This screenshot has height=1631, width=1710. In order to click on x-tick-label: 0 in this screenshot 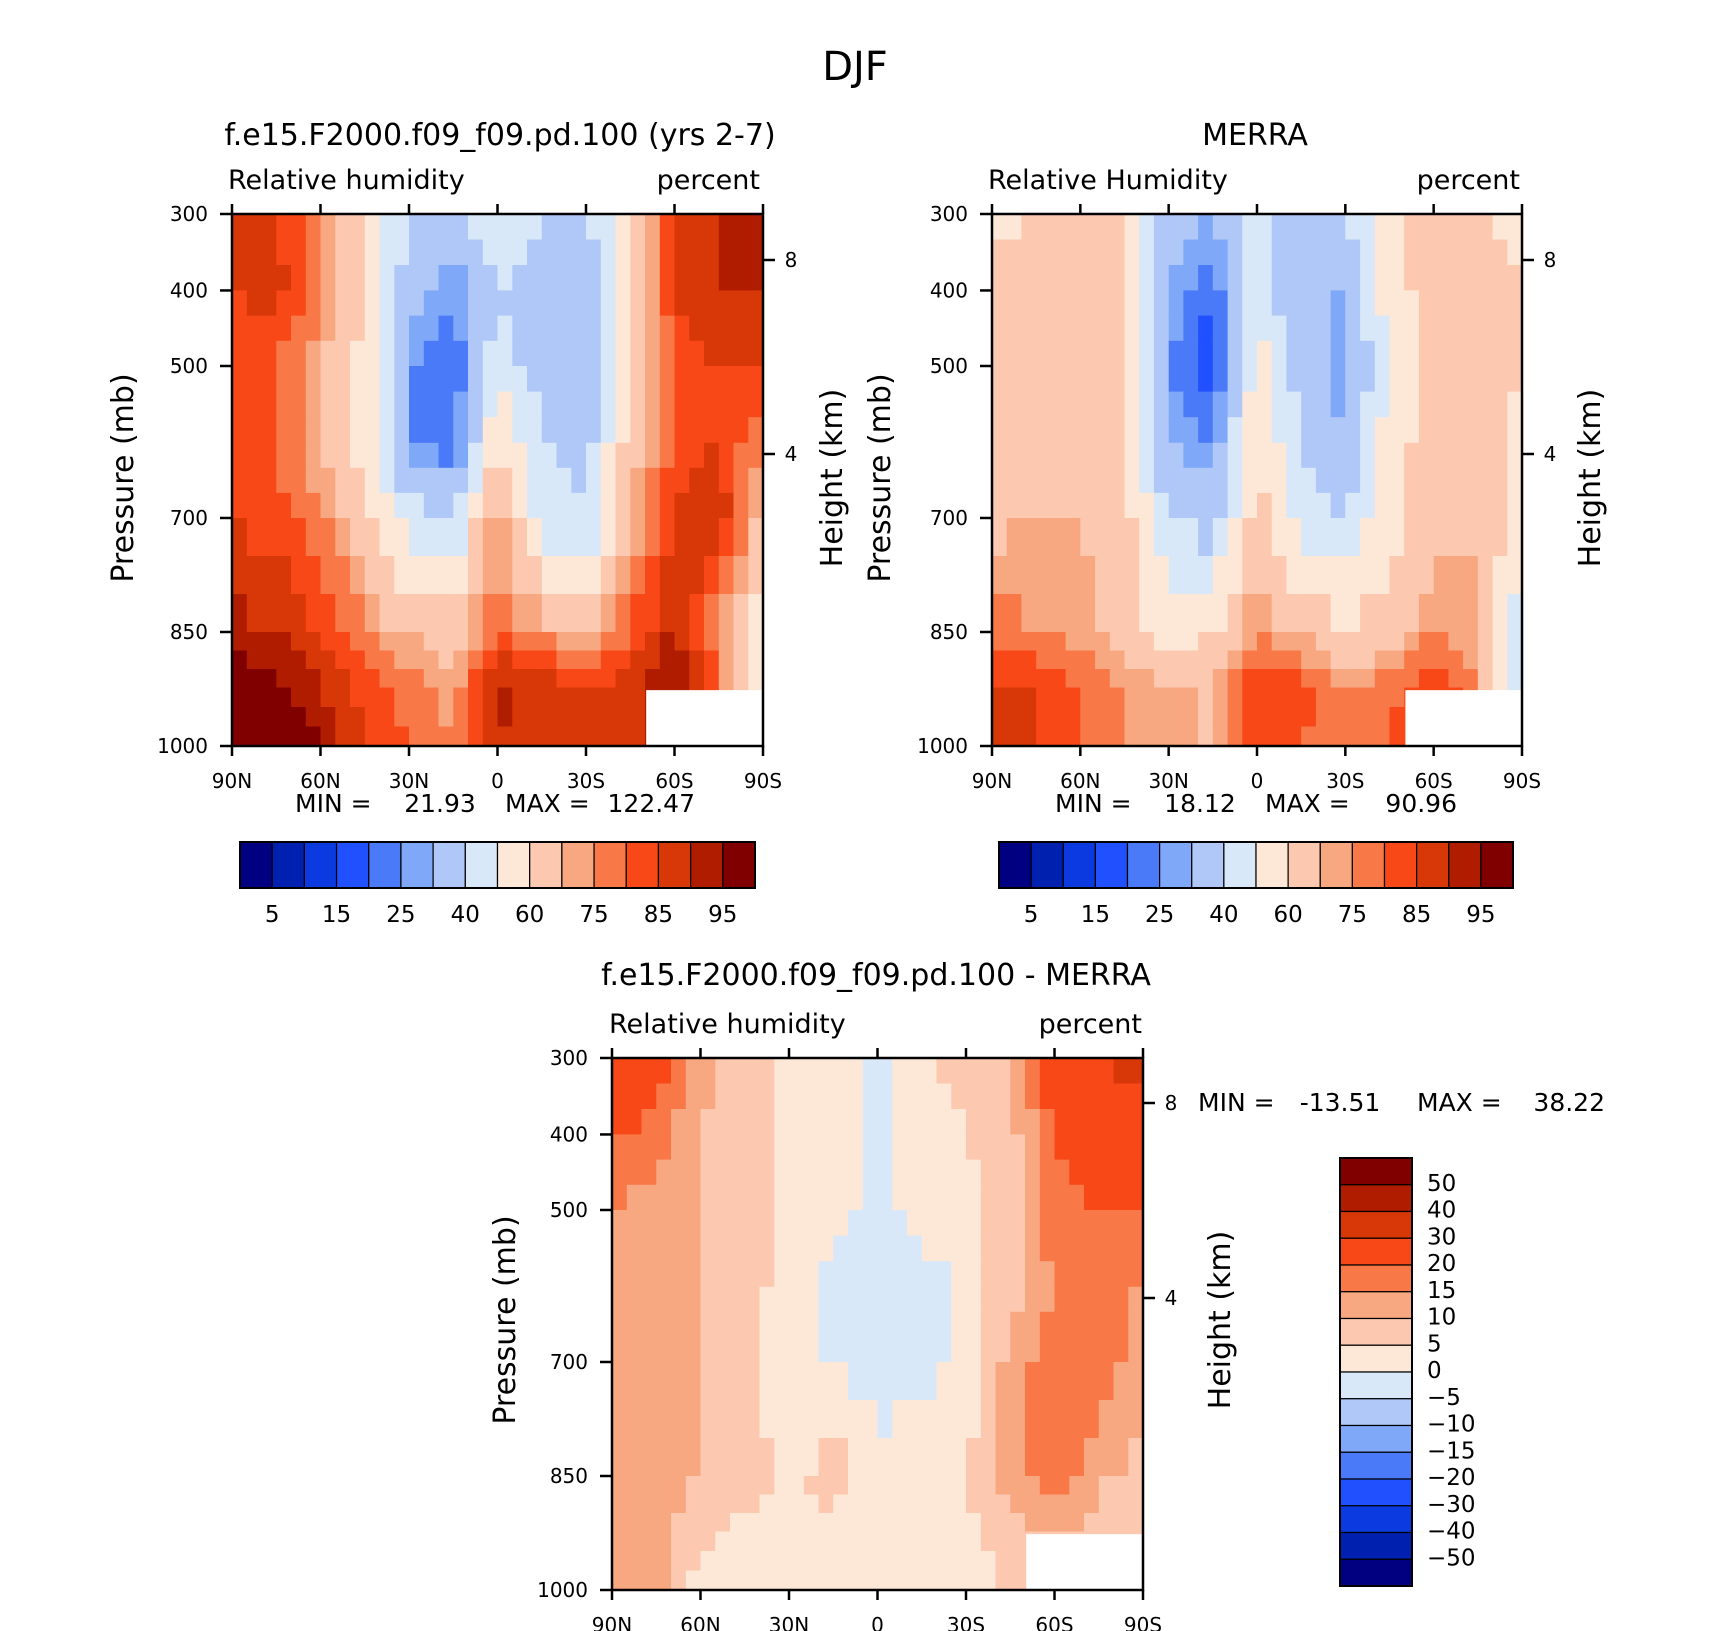, I will do `click(1257, 781)`.